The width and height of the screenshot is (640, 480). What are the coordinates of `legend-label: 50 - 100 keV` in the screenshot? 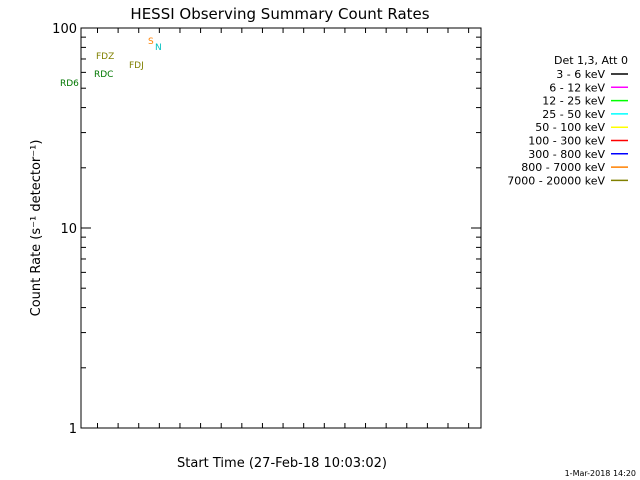 It's located at (570, 127).